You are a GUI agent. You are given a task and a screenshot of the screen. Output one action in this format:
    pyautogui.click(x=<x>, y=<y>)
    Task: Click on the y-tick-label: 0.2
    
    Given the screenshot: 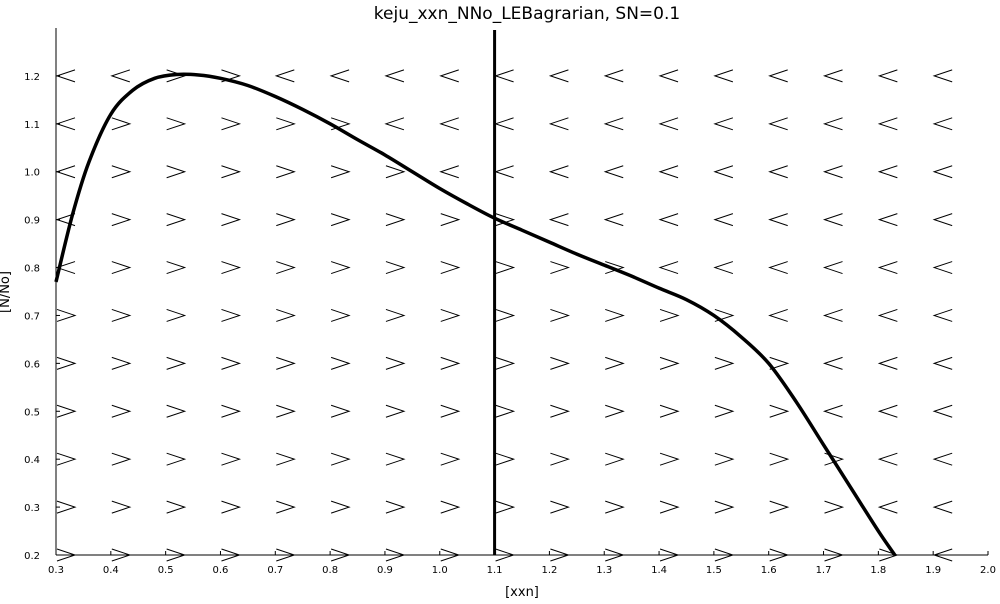 What is the action you would take?
    pyautogui.click(x=32, y=556)
    